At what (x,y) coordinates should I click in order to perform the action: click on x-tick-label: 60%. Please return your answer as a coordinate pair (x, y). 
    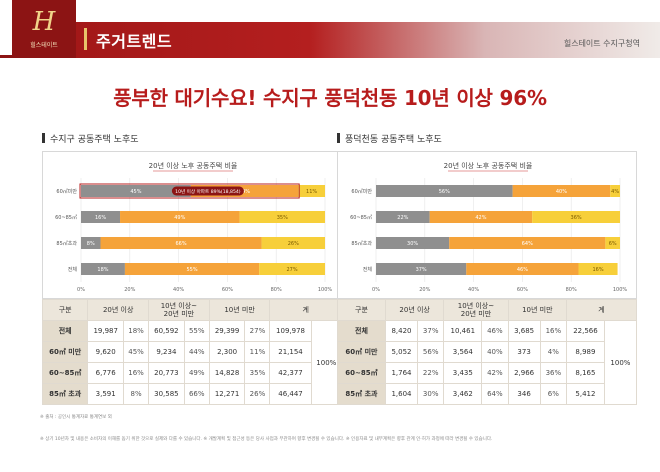
    Looking at the image, I should click on (227, 290).